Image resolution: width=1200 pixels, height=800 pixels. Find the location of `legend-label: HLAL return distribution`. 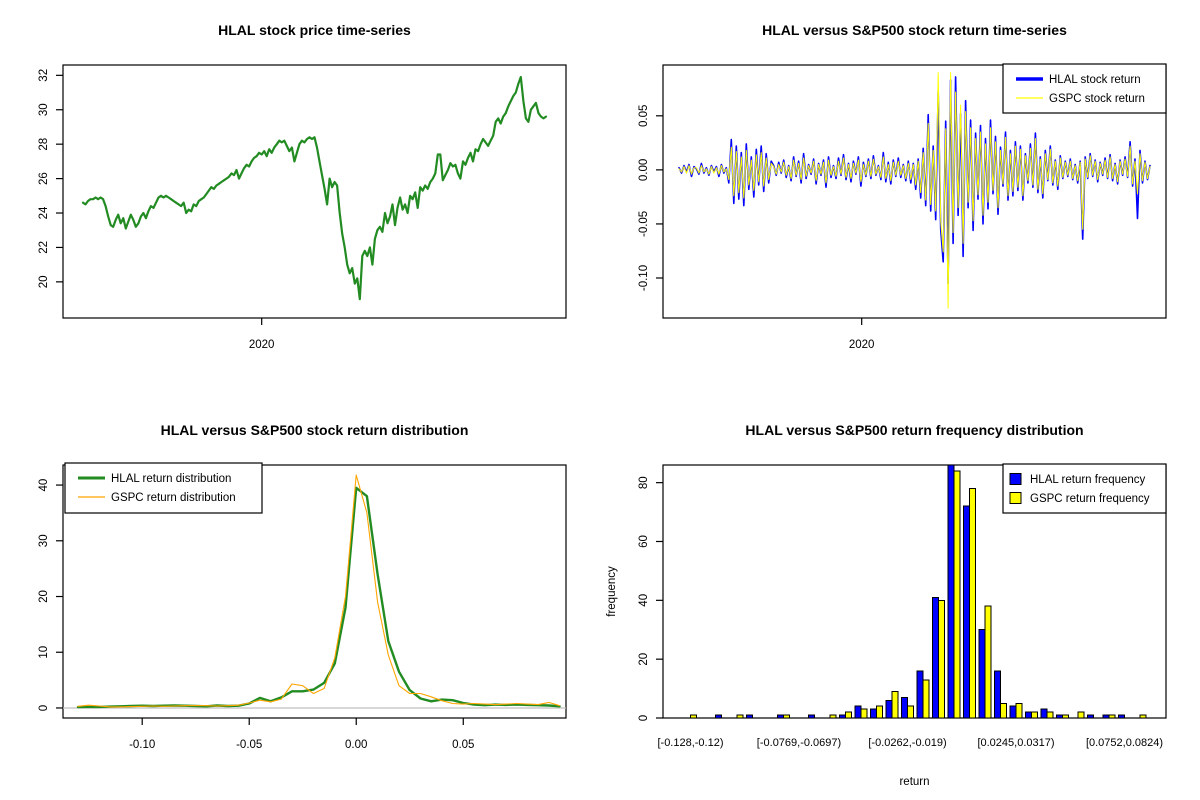

legend-label: HLAL return distribution is located at coordinates (171, 479).